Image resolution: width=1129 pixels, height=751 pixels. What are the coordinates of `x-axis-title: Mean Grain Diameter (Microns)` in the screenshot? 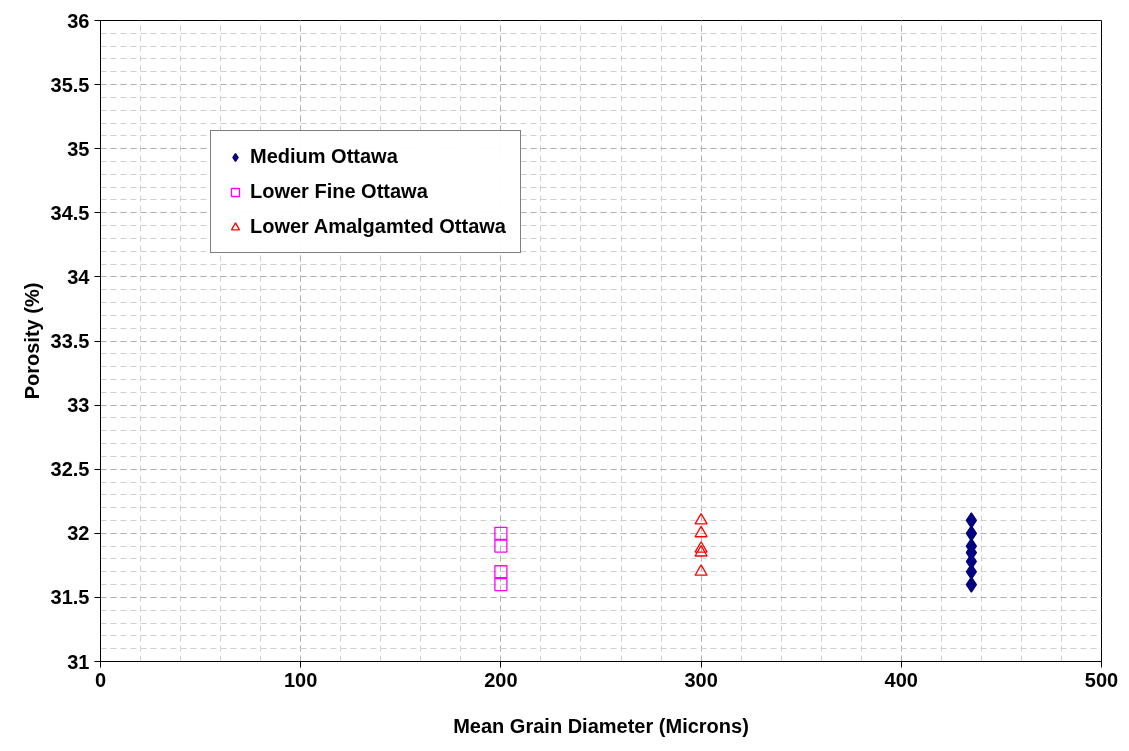 It's located at (601, 725).